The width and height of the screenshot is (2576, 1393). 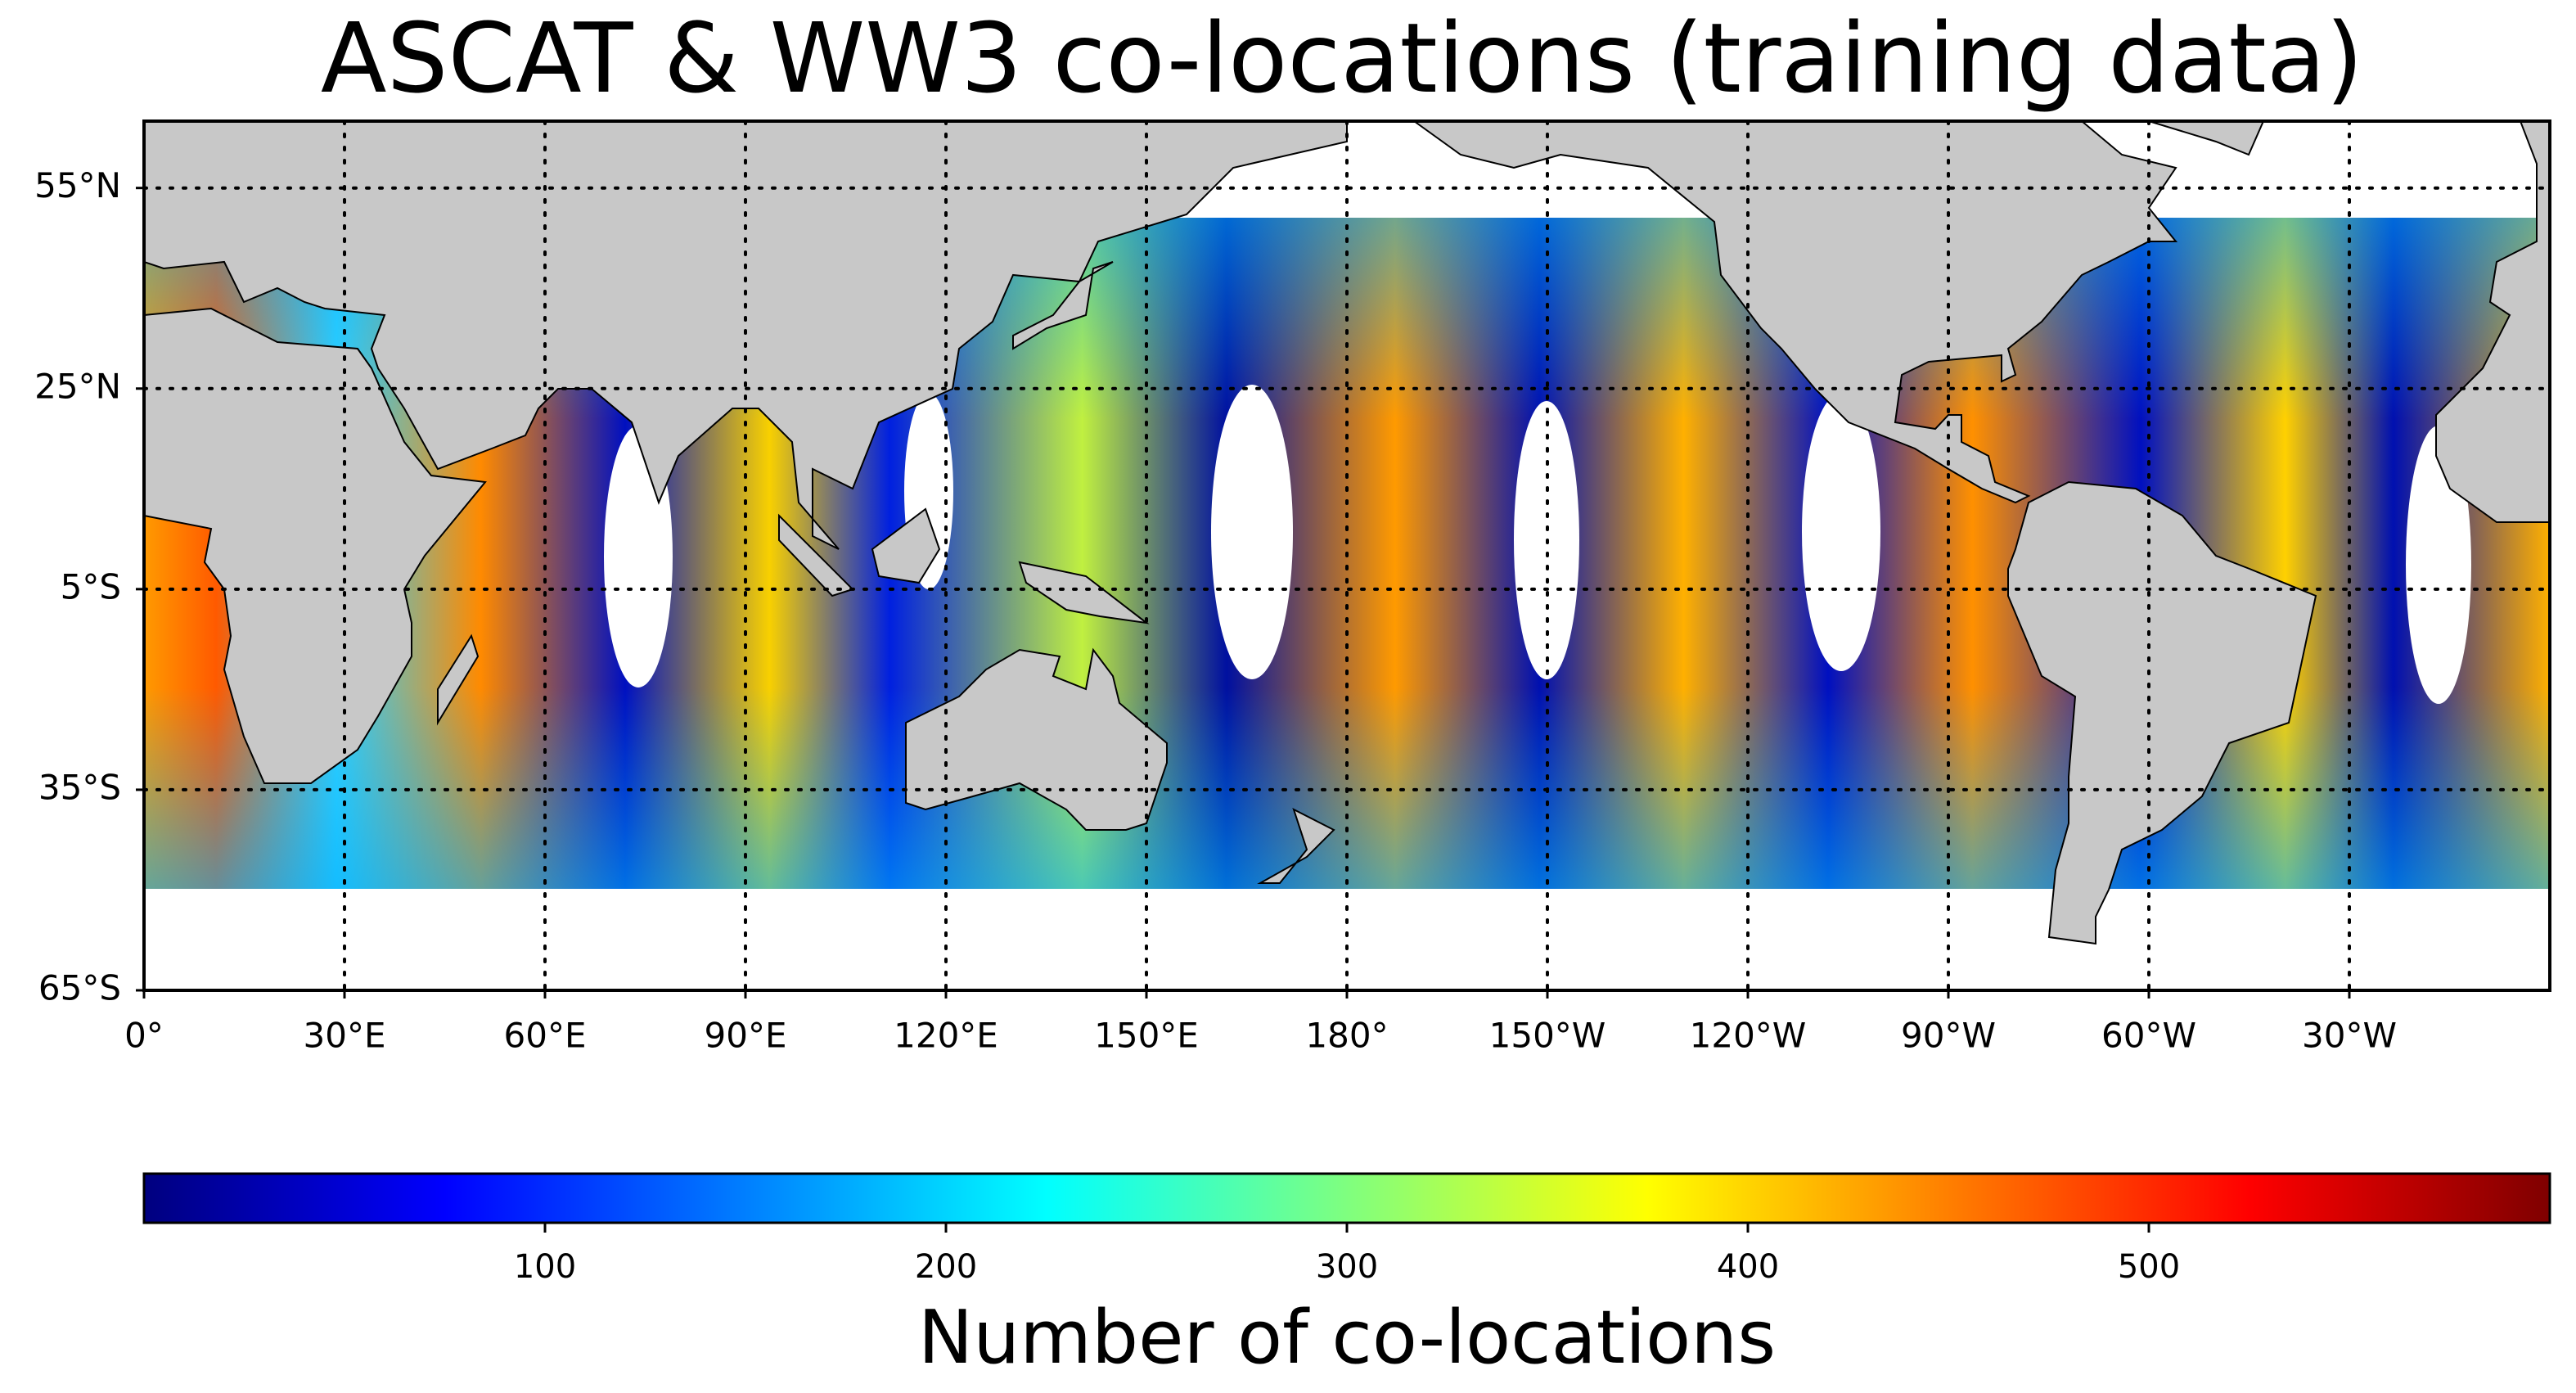 What do you see at coordinates (1347, 1338) in the screenshot?
I see `colorbar-label: Number of co-locations` at bounding box center [1347, 1338].